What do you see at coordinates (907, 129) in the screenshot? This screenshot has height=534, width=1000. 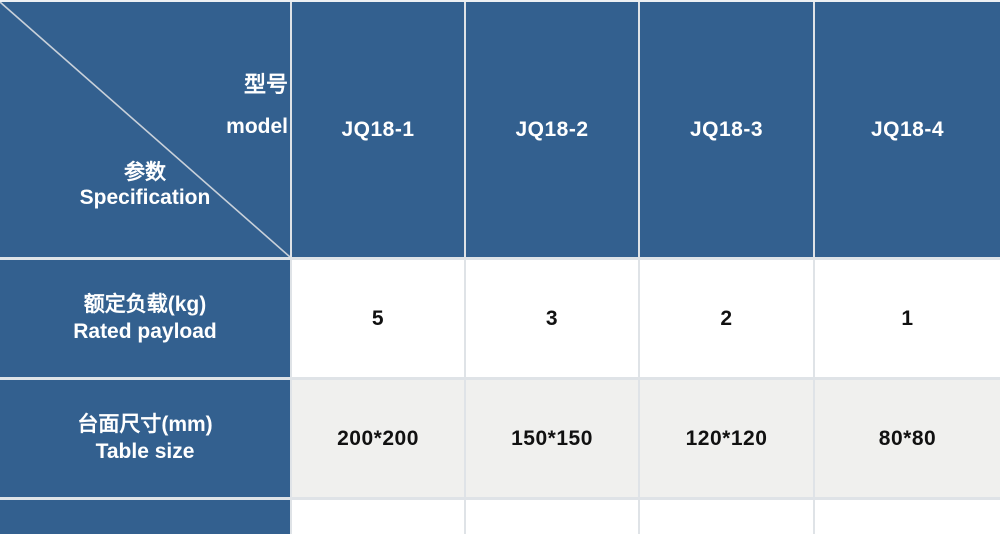 I see `model-header-4: JQ18-4` at bounding box center [907, 129].